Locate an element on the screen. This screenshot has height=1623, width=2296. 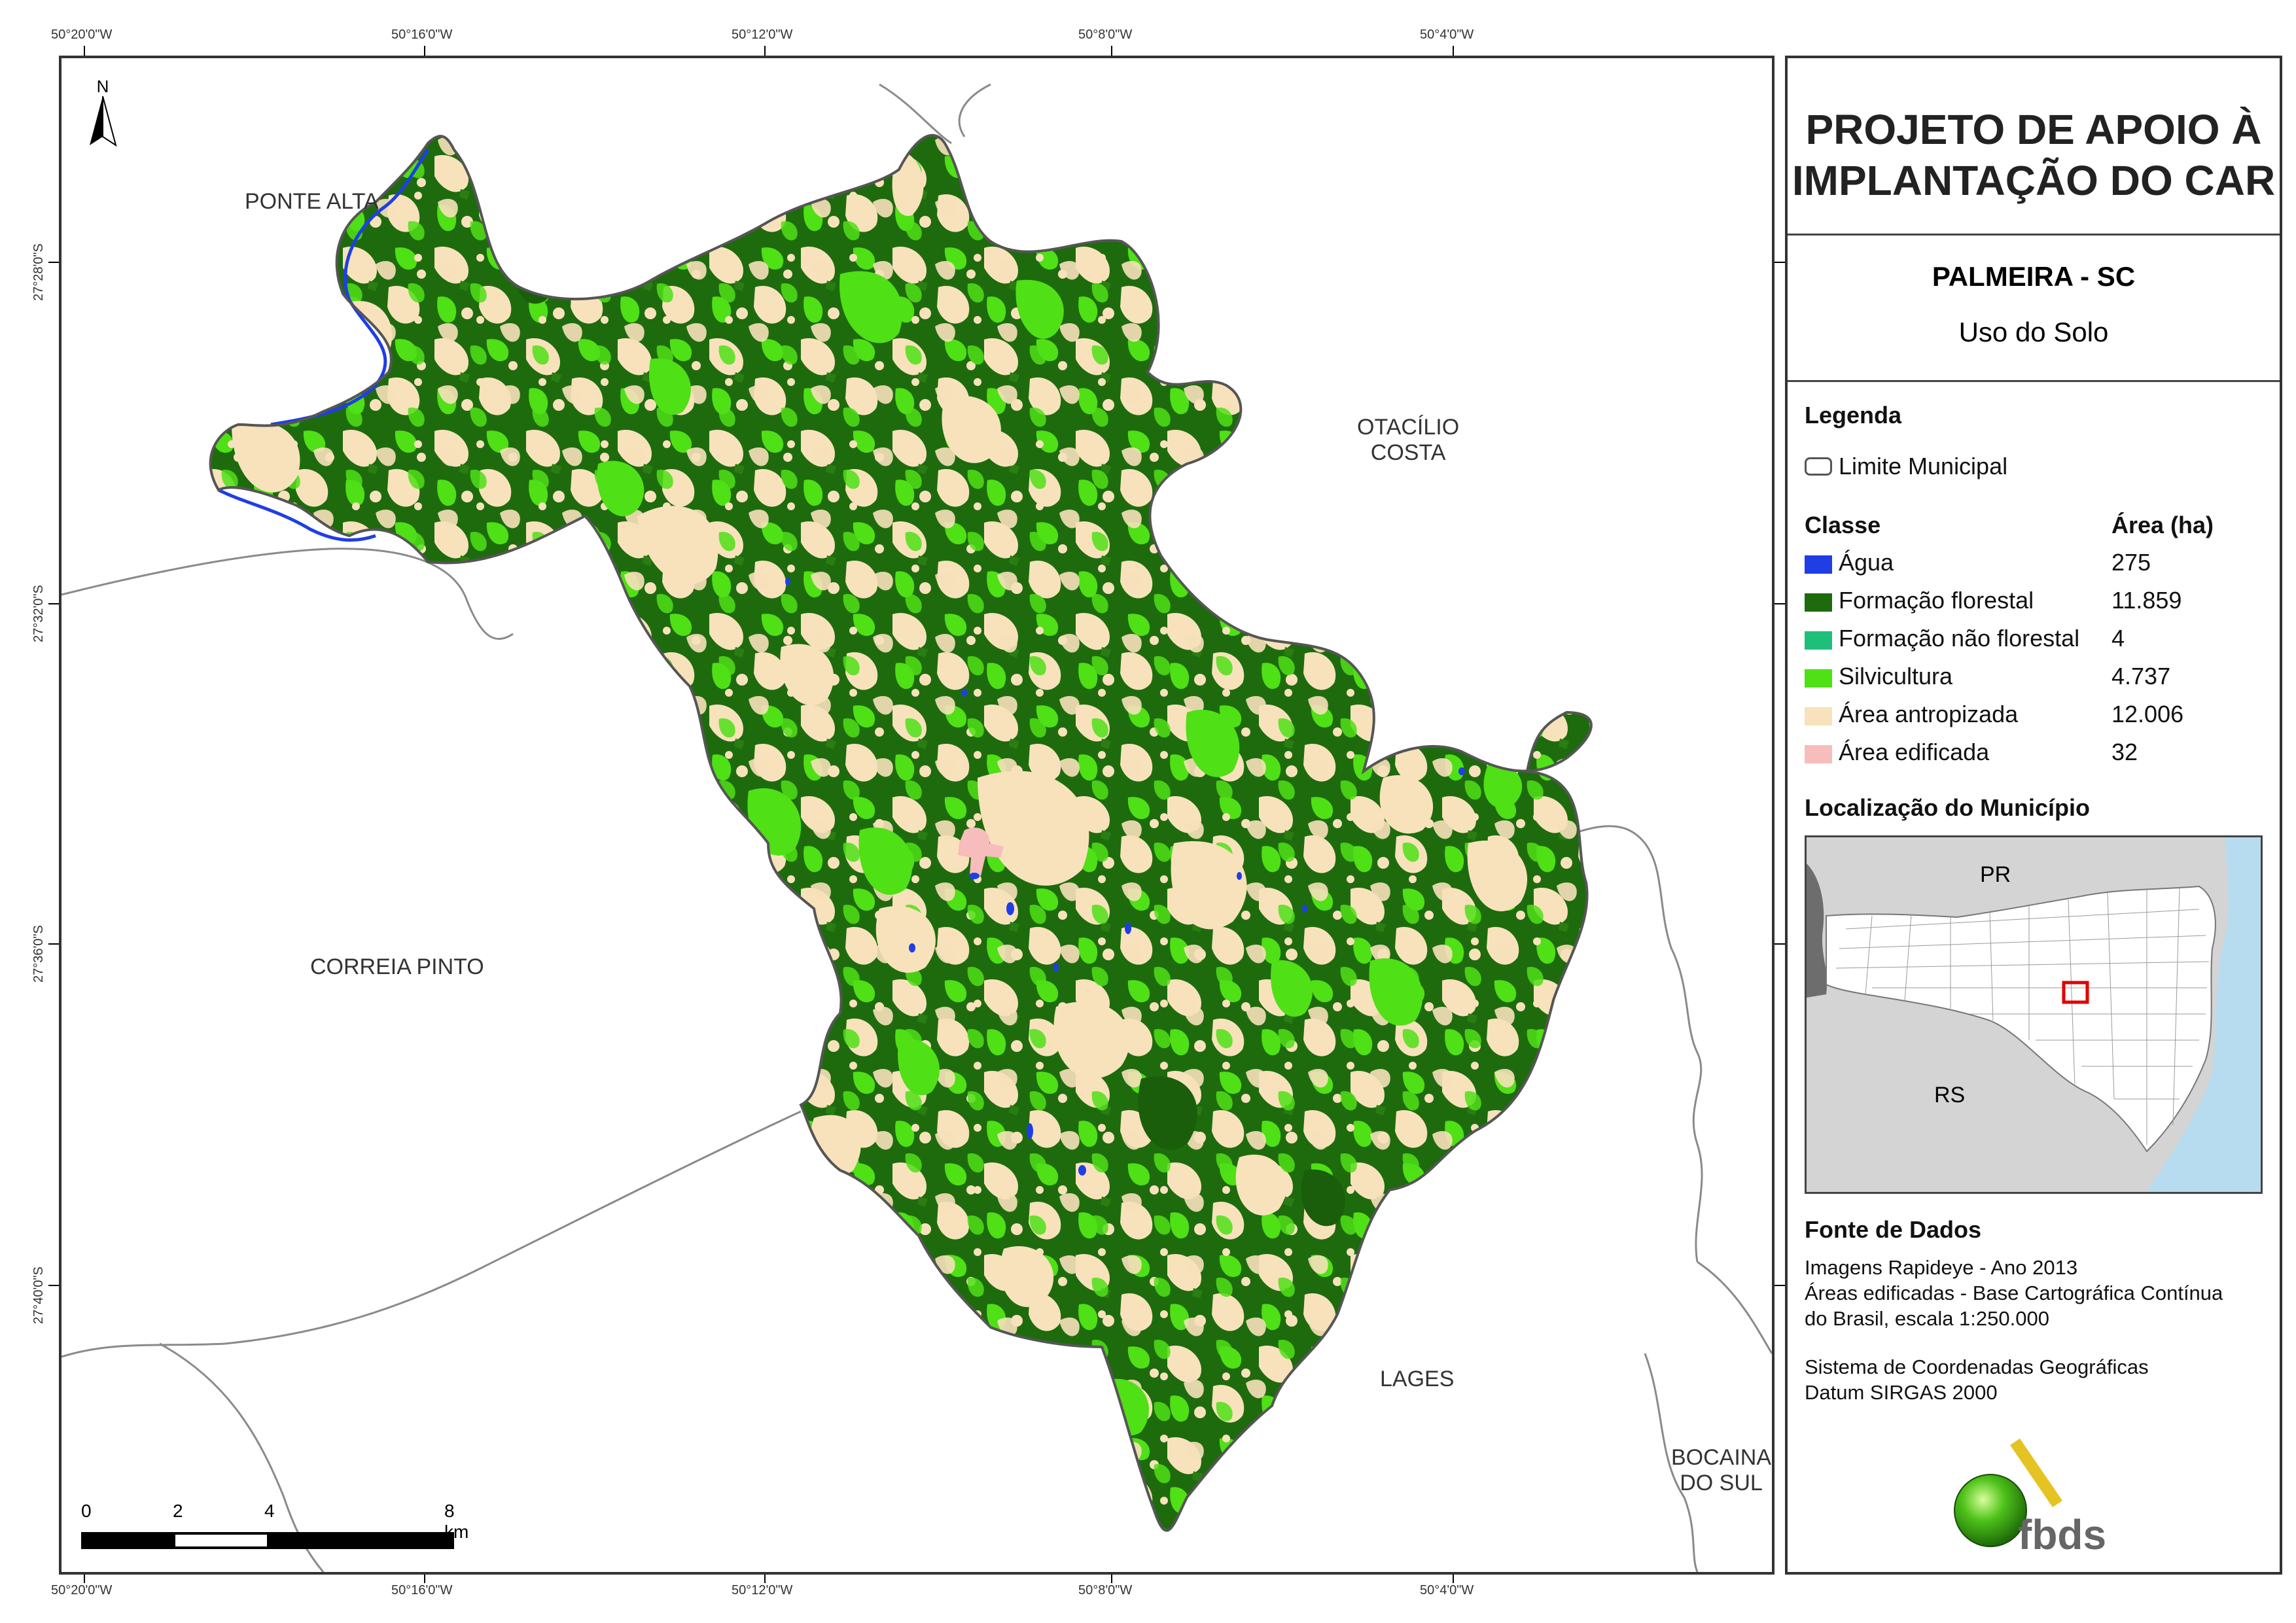
place-otacilio-line2: COSTA is located at coordinates (1408, 453).